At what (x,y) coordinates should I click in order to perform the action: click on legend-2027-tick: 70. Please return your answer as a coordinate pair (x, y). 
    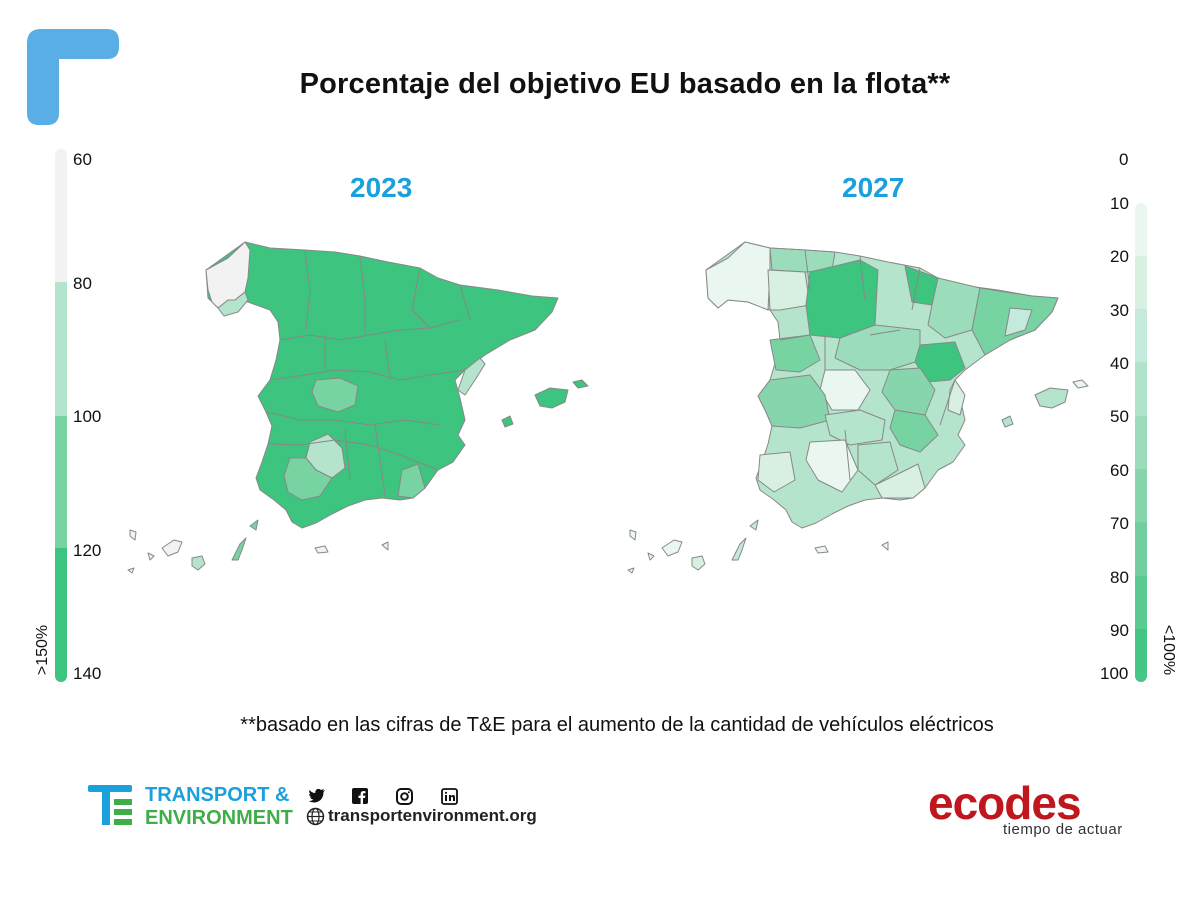
    Looking at the image, I should click on (1119, 523).